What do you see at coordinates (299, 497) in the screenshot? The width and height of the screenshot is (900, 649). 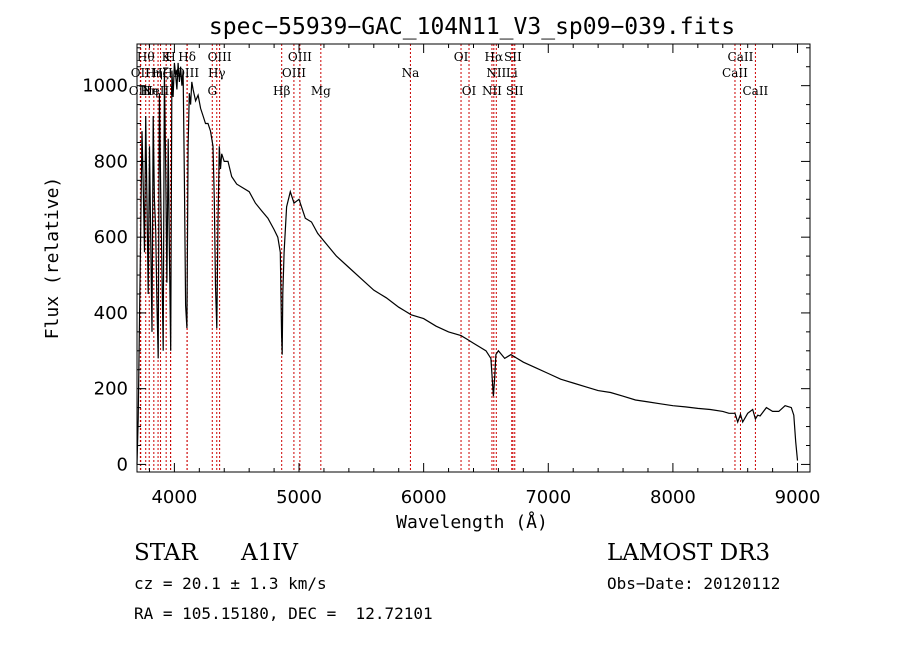 I see `x-tick-label: 5000` at bounding box center [299, 497].